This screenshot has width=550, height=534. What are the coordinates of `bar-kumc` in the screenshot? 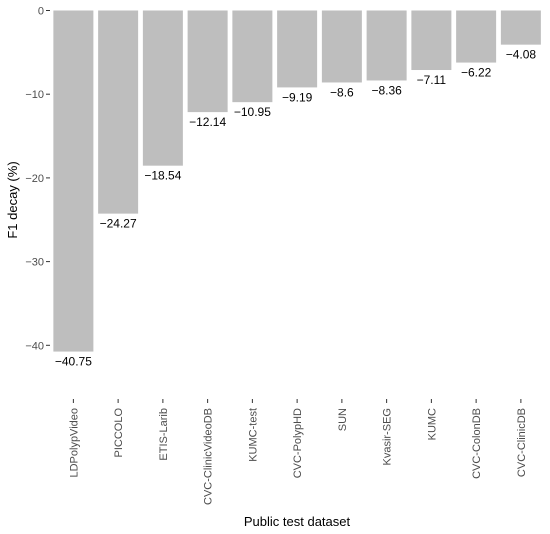 It's located at (431, 40).